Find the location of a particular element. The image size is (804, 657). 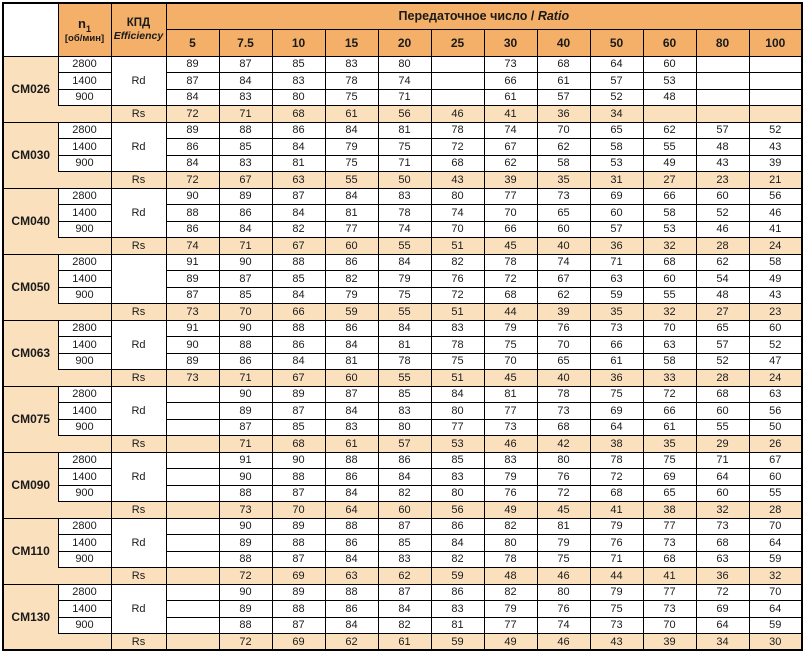

efficiency-value-cell: 65 is located at coordinates (563, 213).